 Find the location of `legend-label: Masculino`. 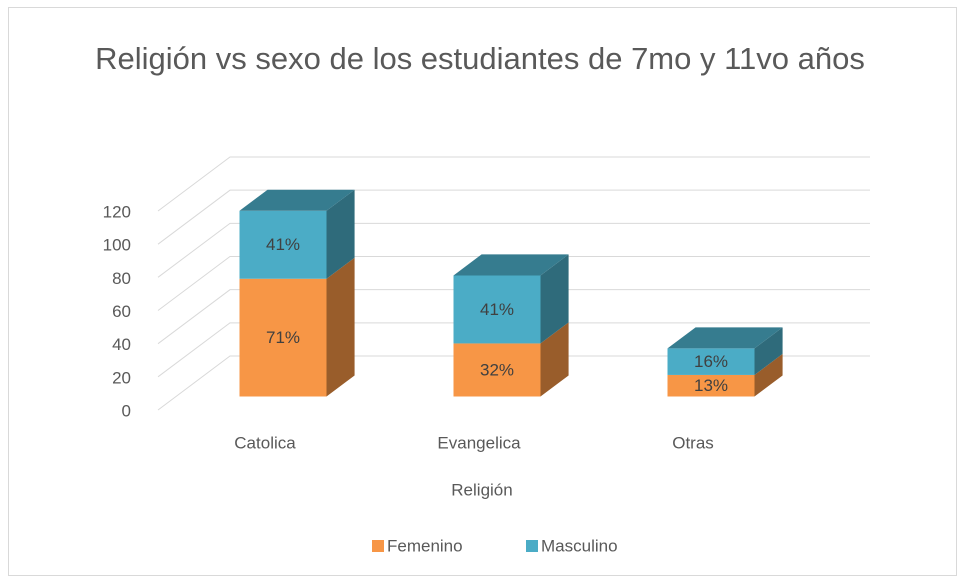

legend-label: Masculino is located at coordinates (579, 545).